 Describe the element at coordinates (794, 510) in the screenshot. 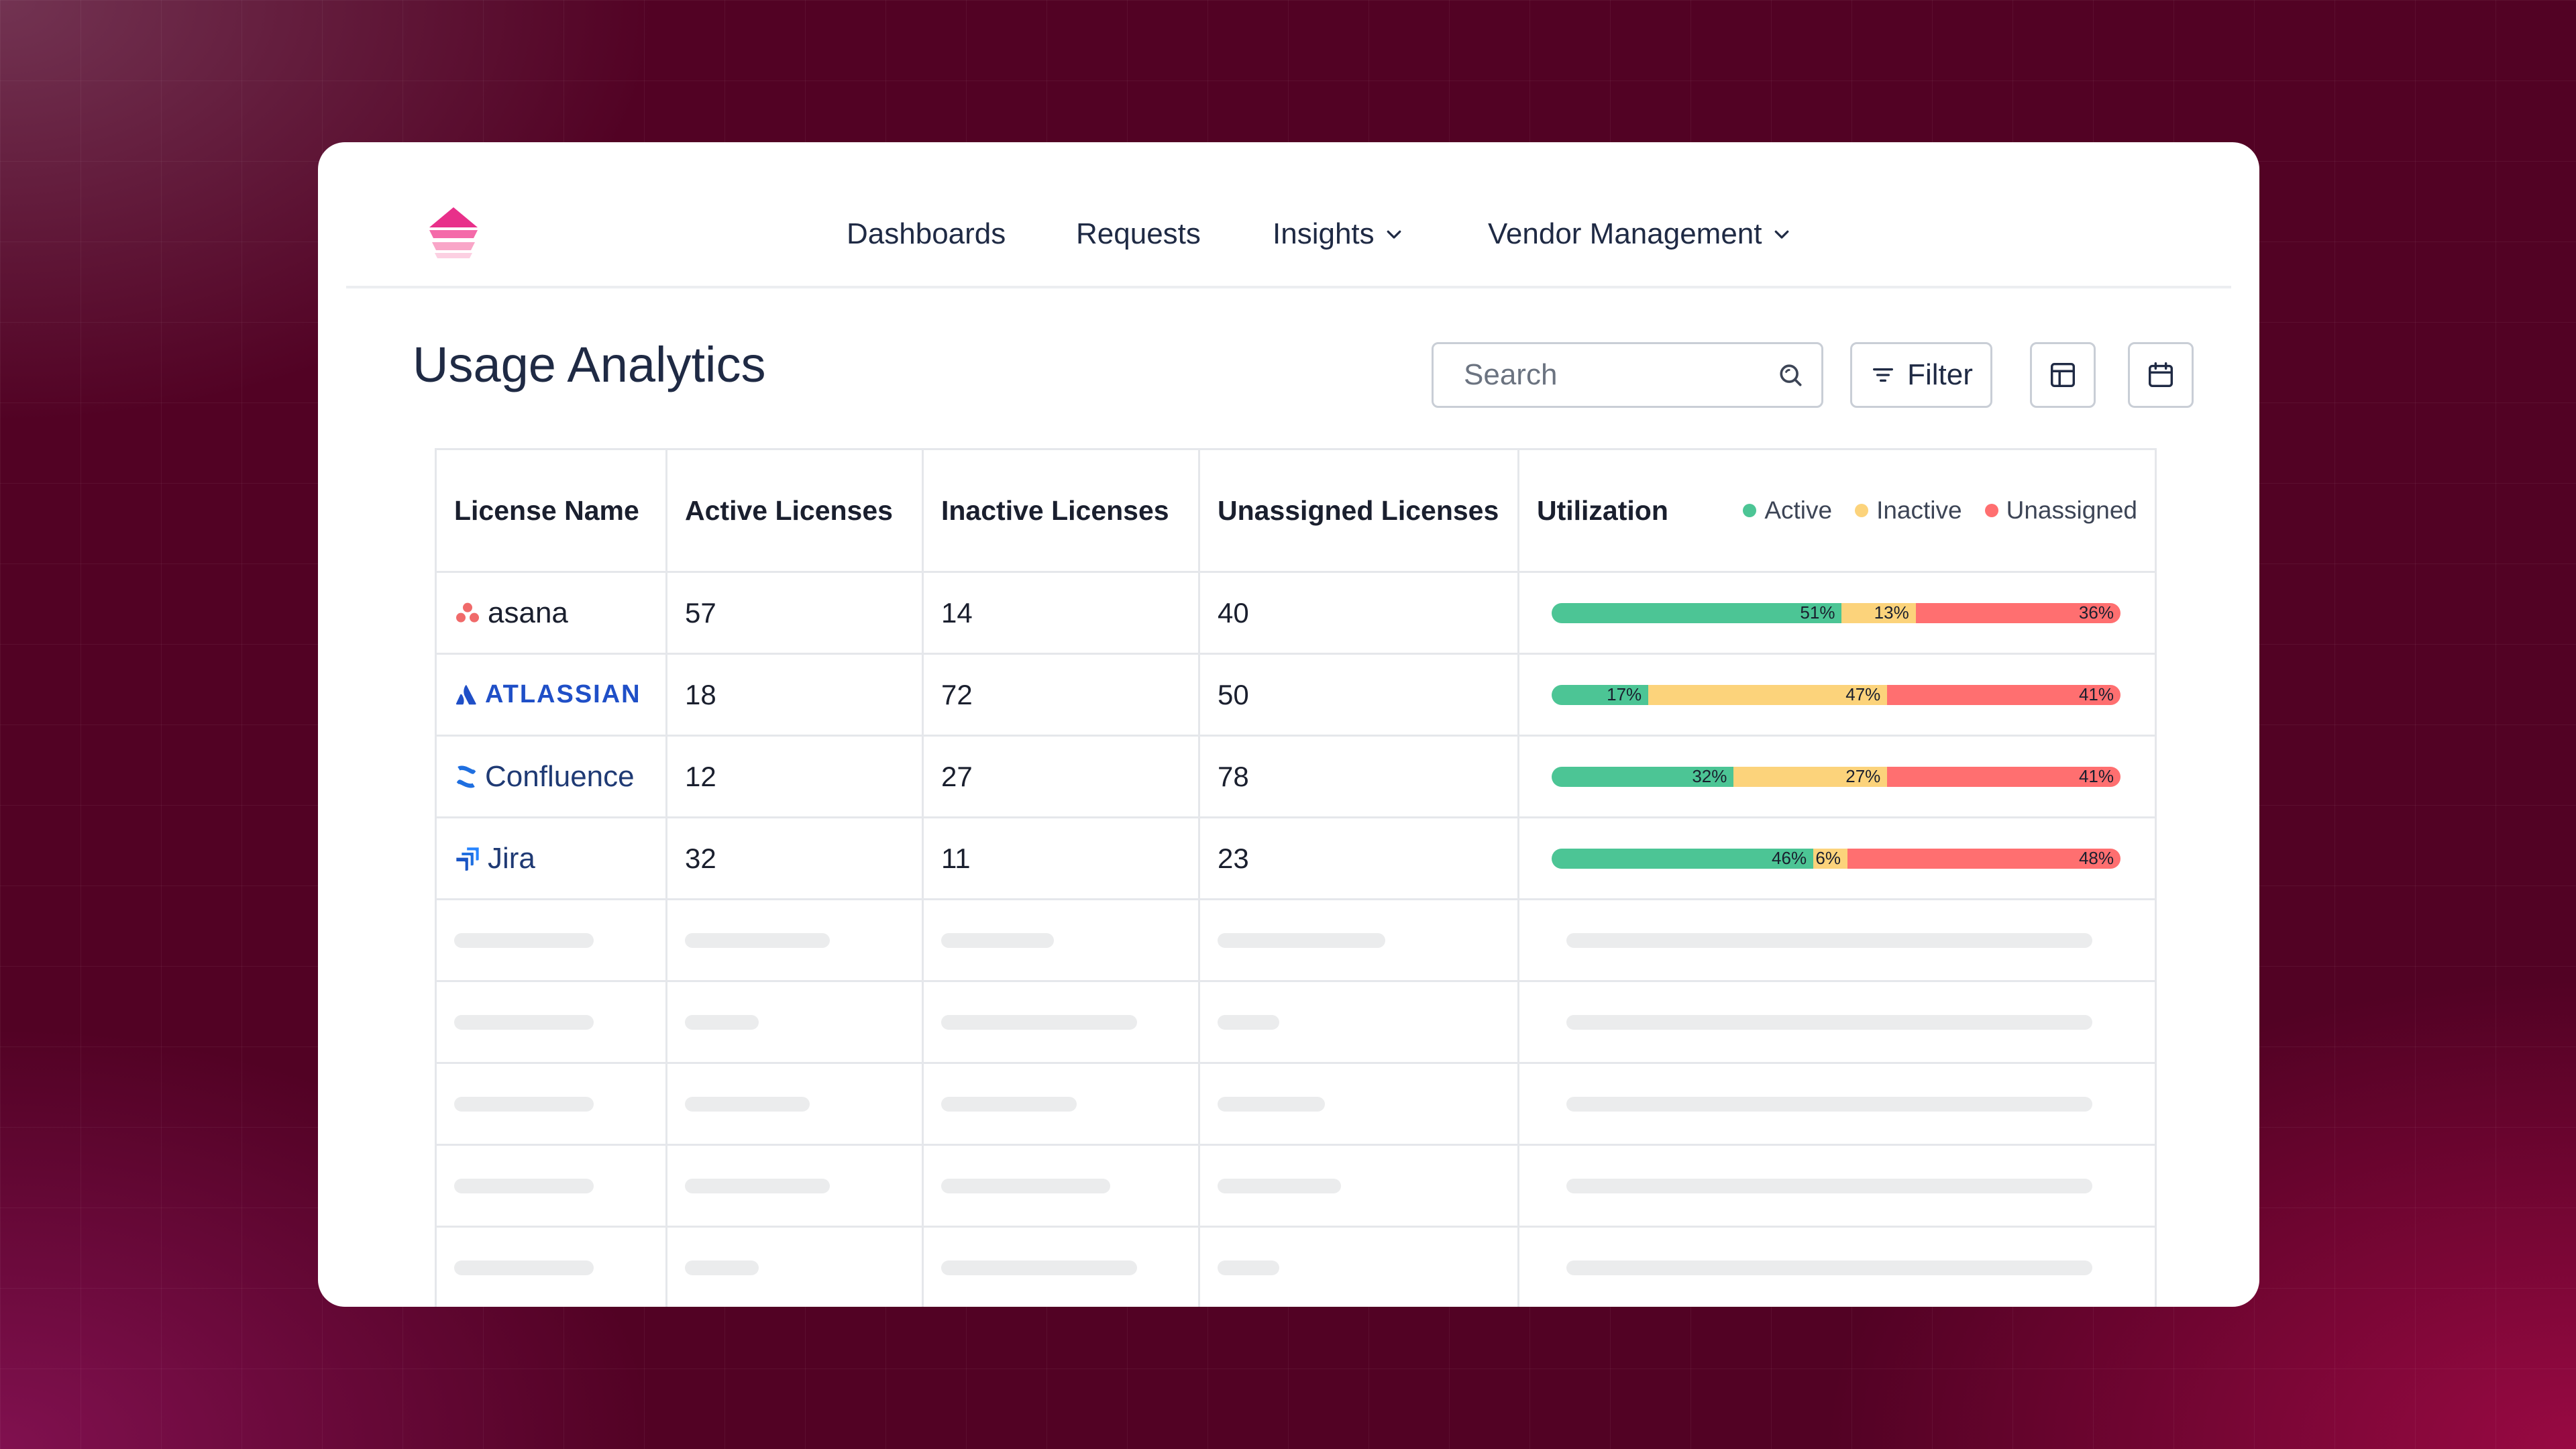

I see `header-active-licenses: Active Licenses` at that location.